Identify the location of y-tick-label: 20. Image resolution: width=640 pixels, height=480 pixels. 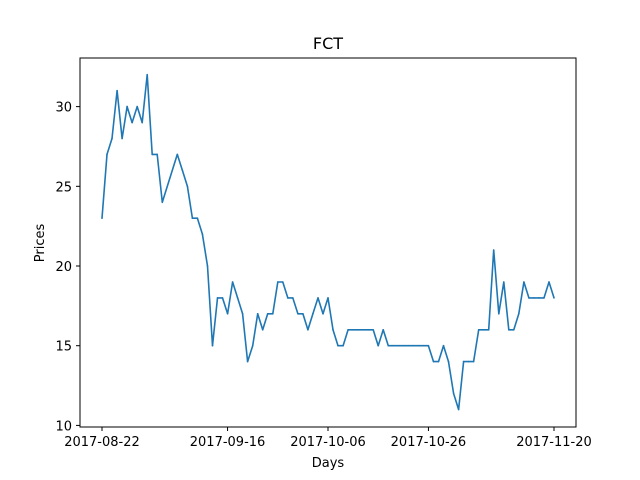
(63, 267).